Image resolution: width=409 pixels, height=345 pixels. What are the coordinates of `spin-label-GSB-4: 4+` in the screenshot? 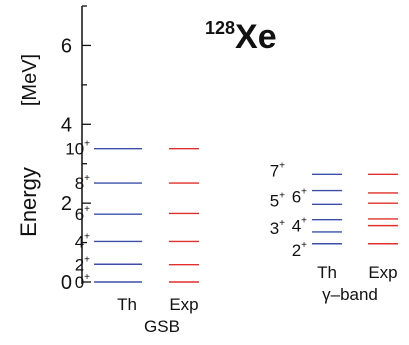 It's located at (82, 241).